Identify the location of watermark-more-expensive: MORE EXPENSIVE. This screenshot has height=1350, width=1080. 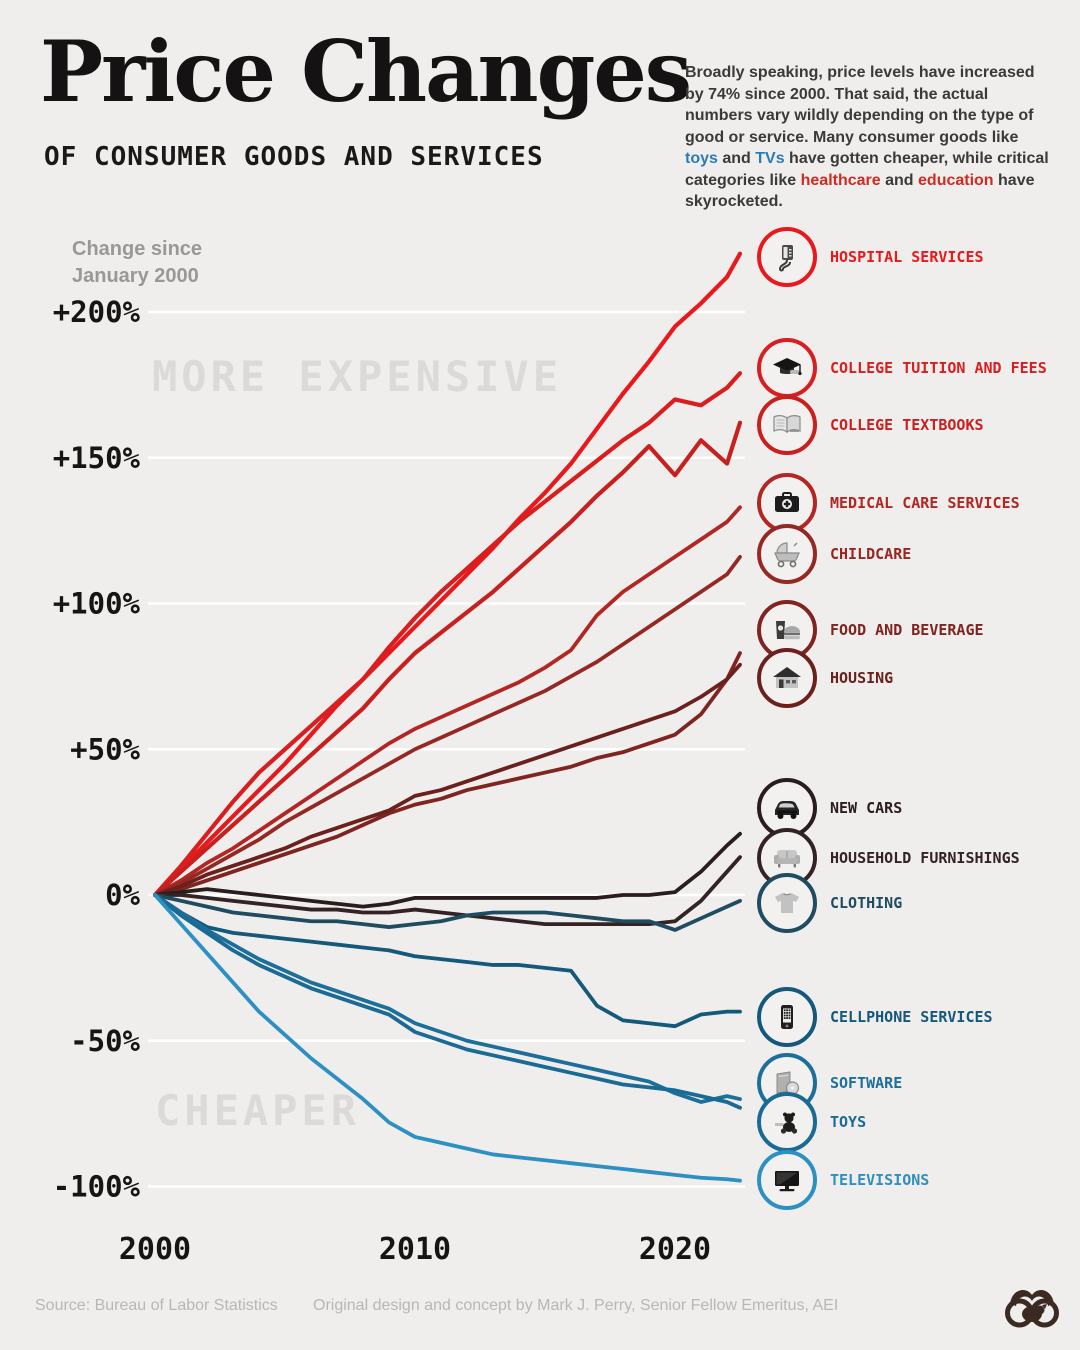
(357, 376).